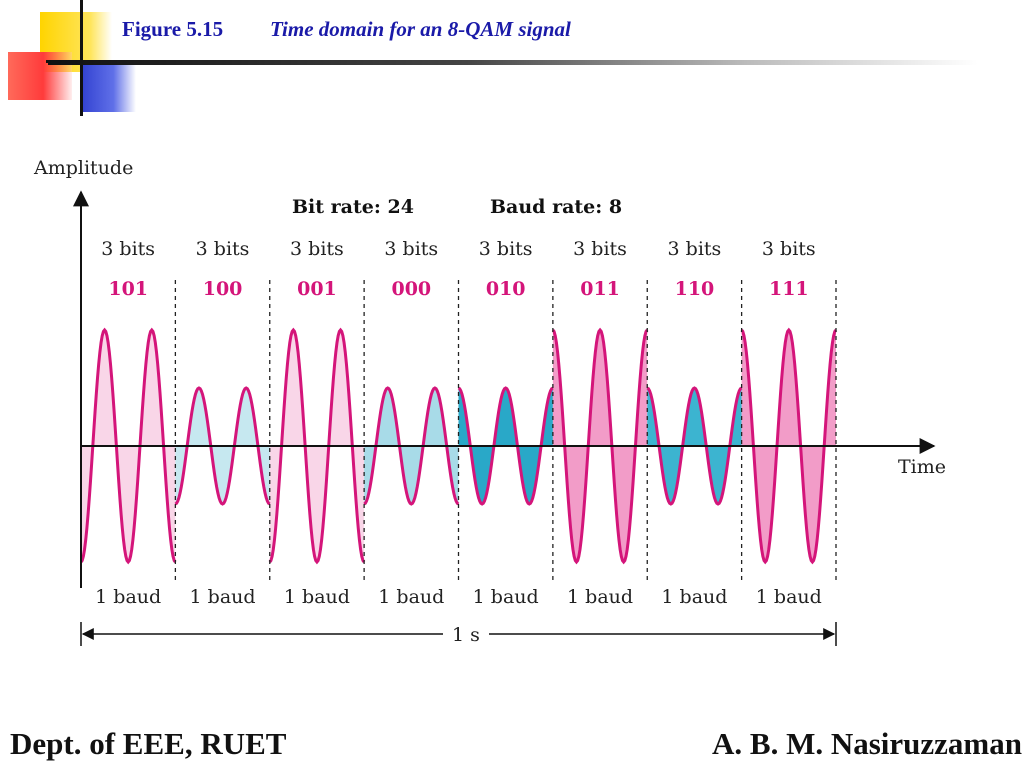  What do you see at coordinates (695, 289) in the screenshot?
I see `bits-value-label: 110` at bounding box center [695, 289].